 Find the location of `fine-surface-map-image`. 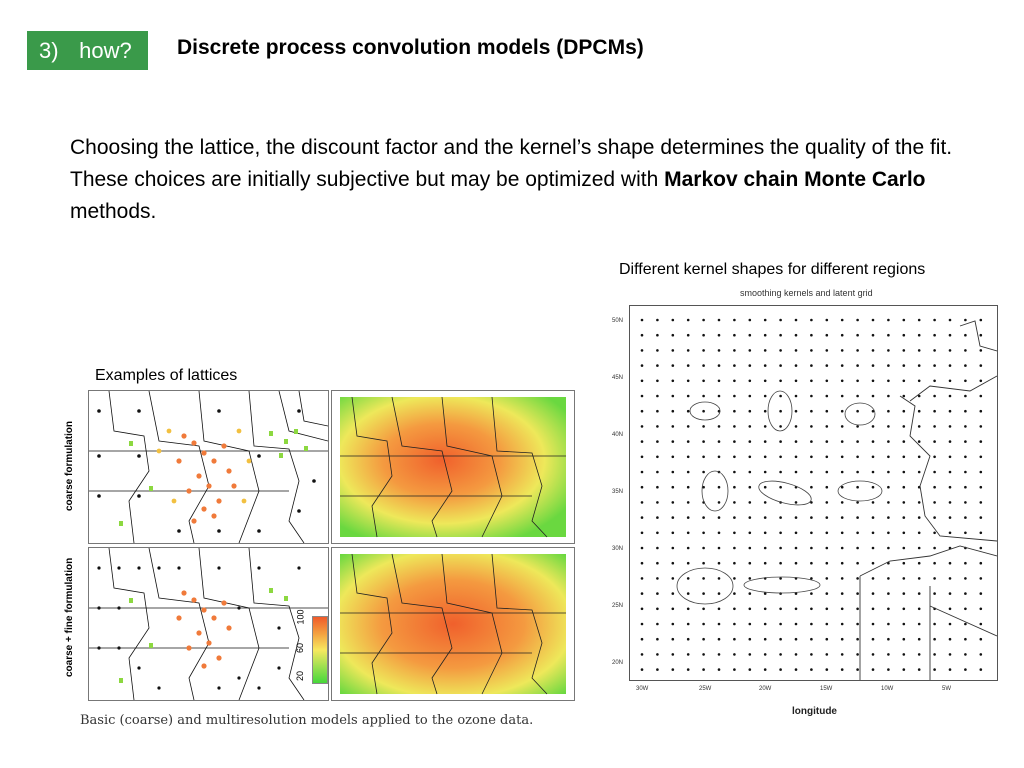

fine-surface-map-image is located at coordinates (453, 624).